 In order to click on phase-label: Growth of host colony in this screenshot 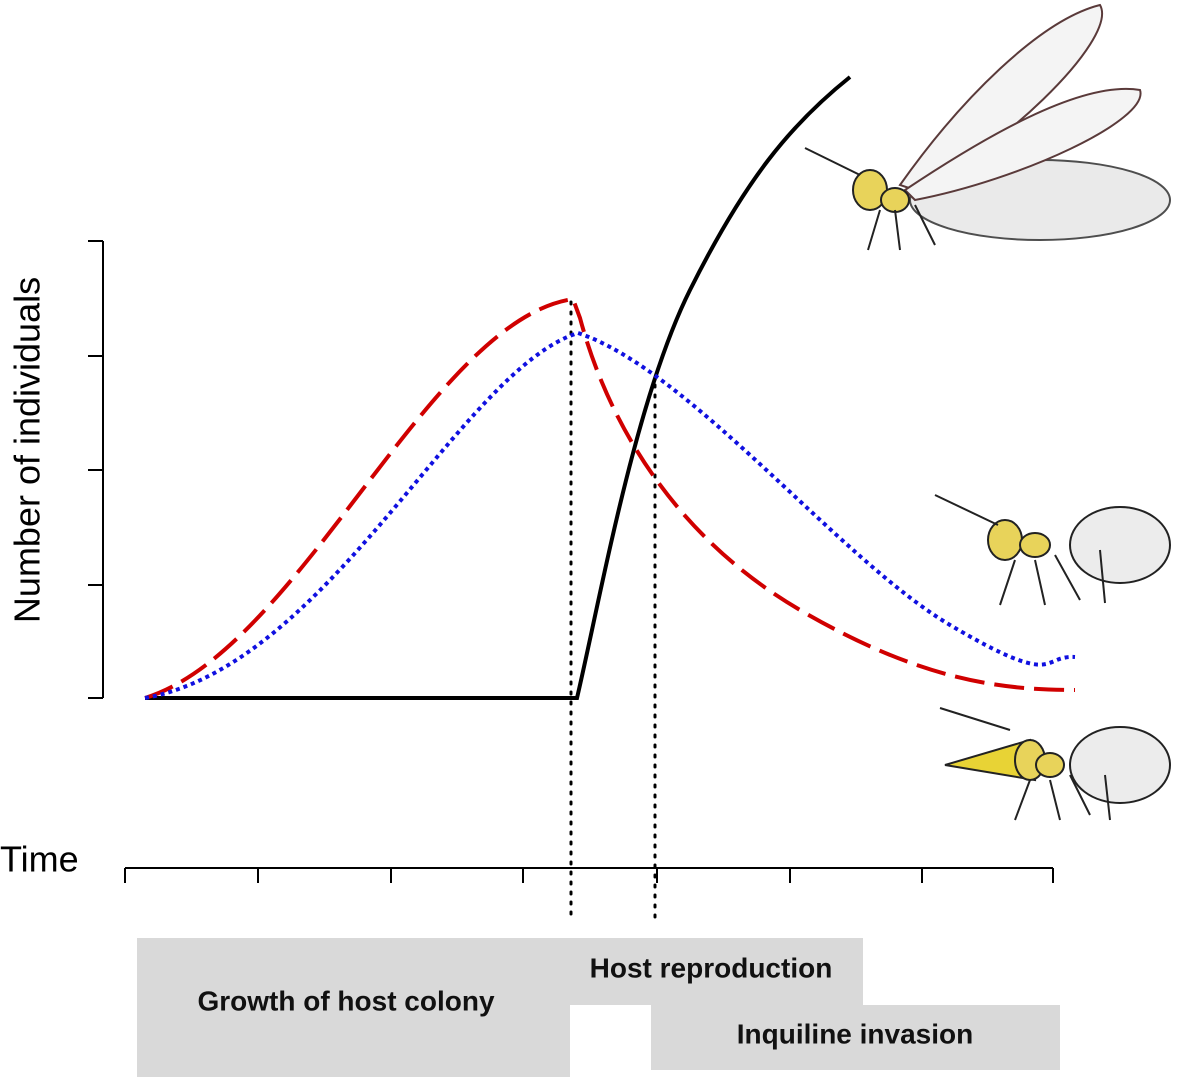, I will do `click(346, 1000)`.